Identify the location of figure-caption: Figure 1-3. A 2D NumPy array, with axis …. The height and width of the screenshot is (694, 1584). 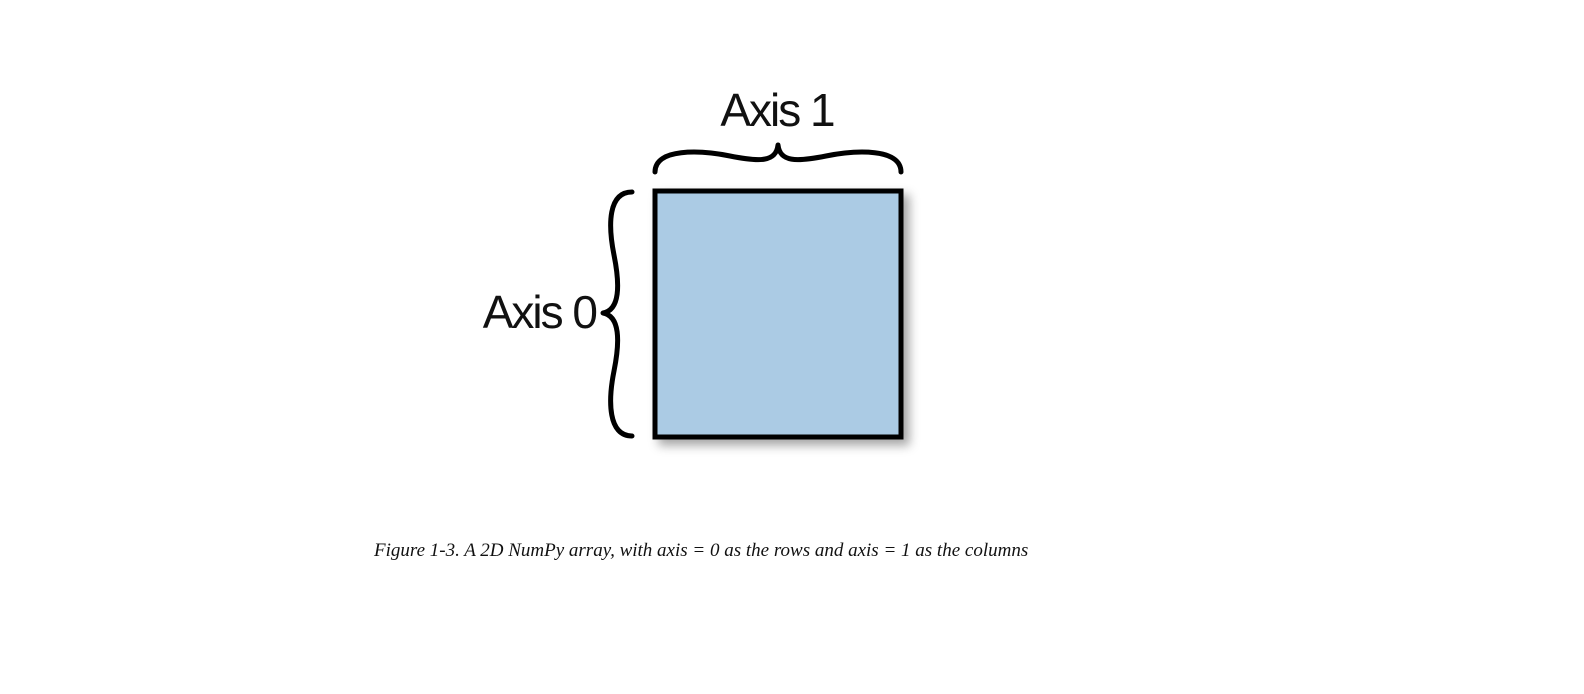
(701, 550).